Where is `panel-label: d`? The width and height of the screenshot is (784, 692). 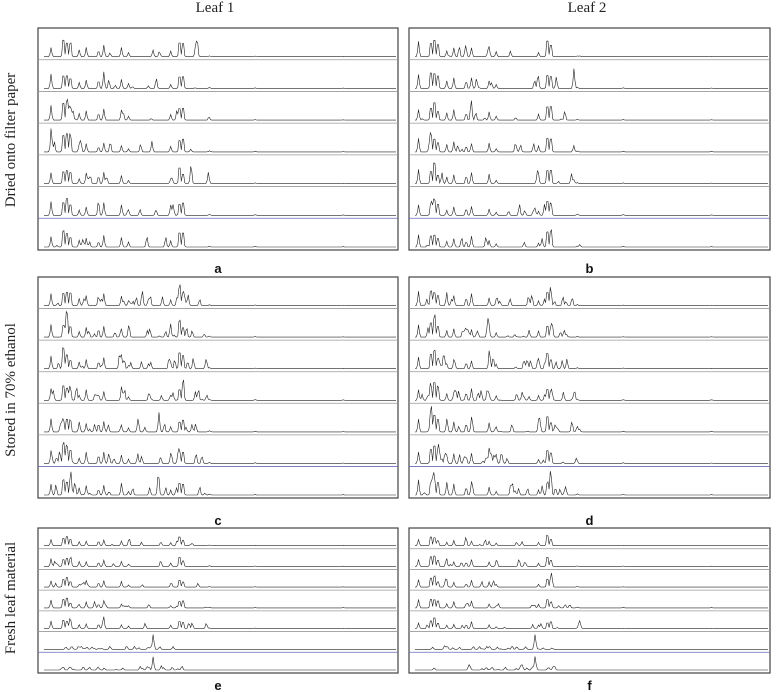
panel-label: d is located at coordinates (590, 520).